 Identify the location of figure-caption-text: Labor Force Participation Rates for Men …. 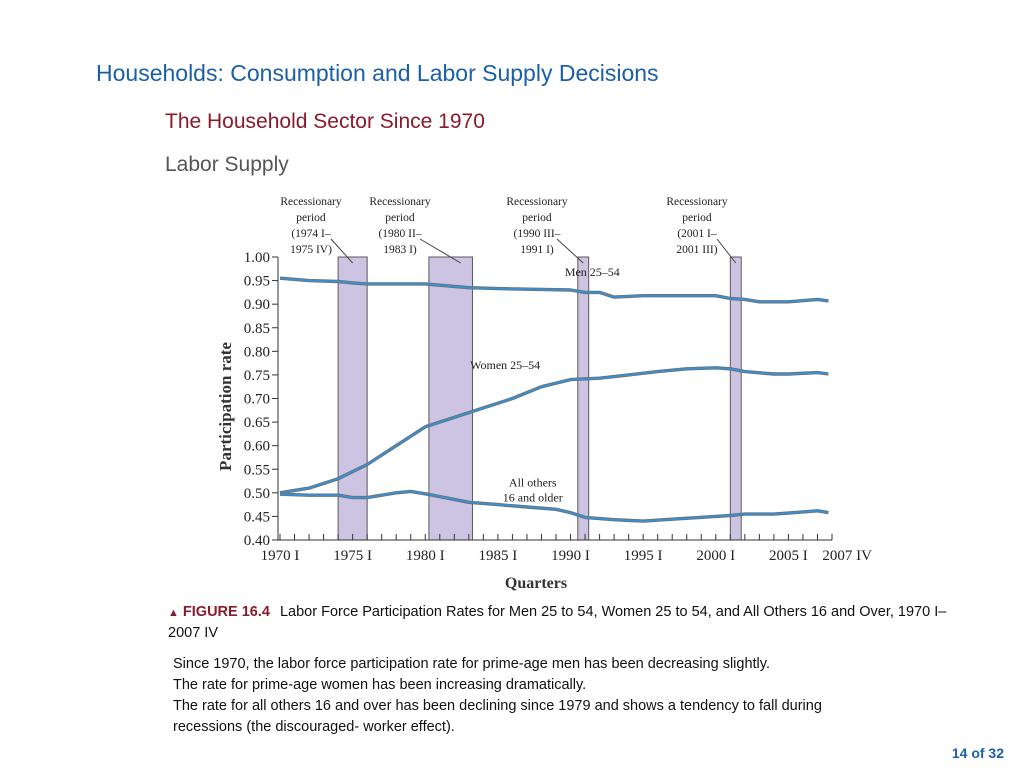
(557, 622).